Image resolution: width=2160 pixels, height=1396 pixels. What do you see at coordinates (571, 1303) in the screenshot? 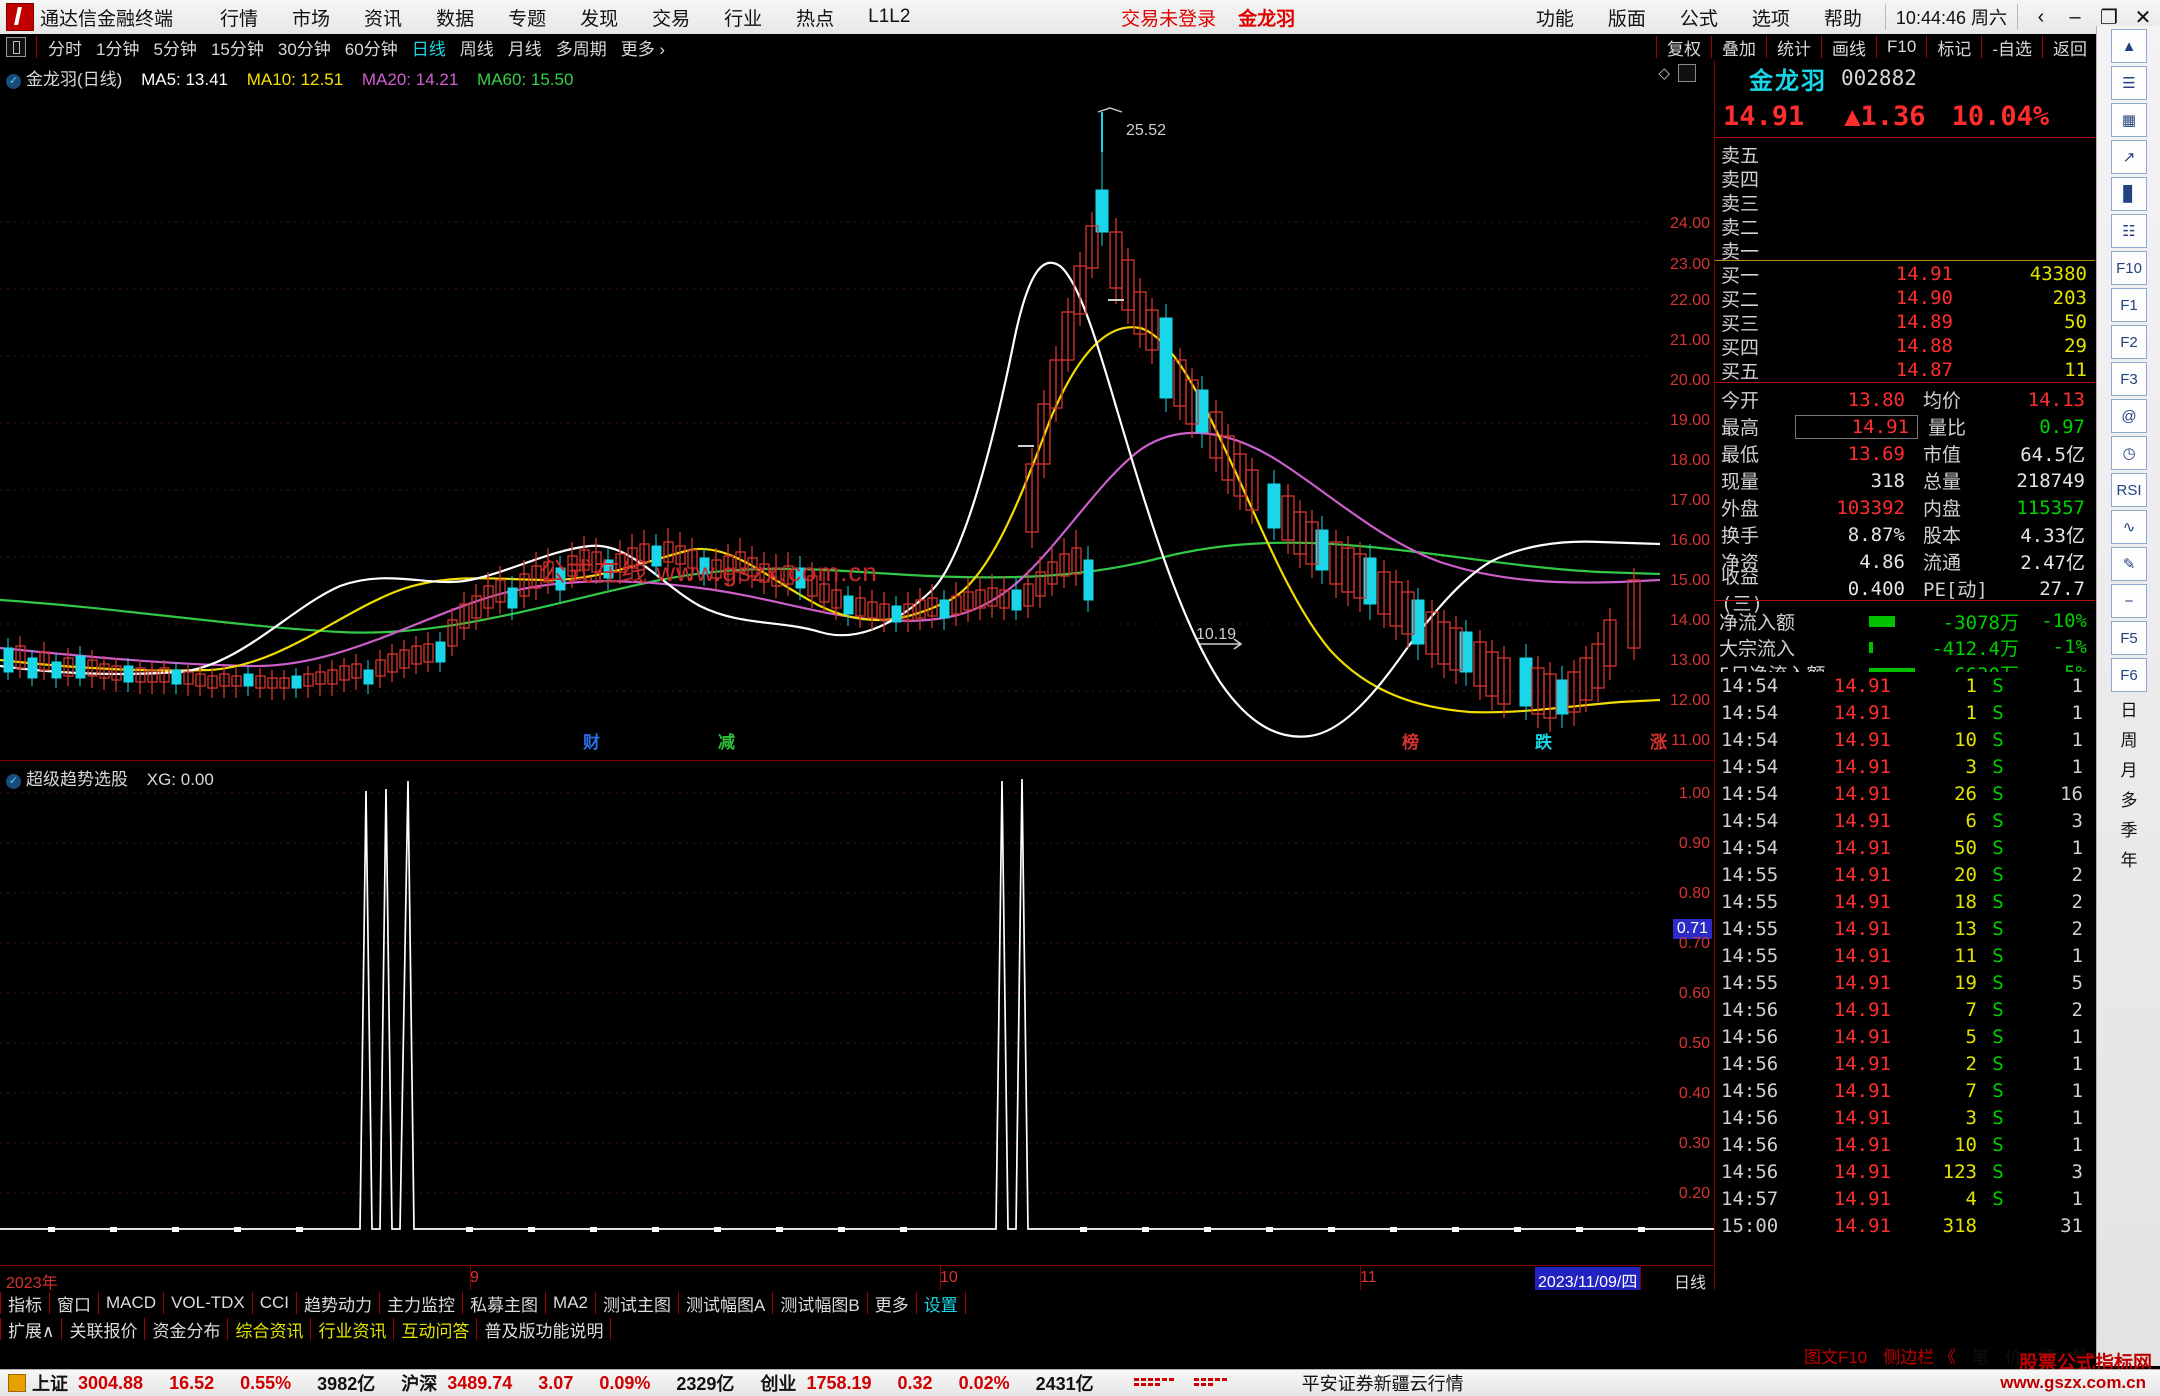
I see `ind-item-ma2: MA2` at bounding box center [571, 1303].